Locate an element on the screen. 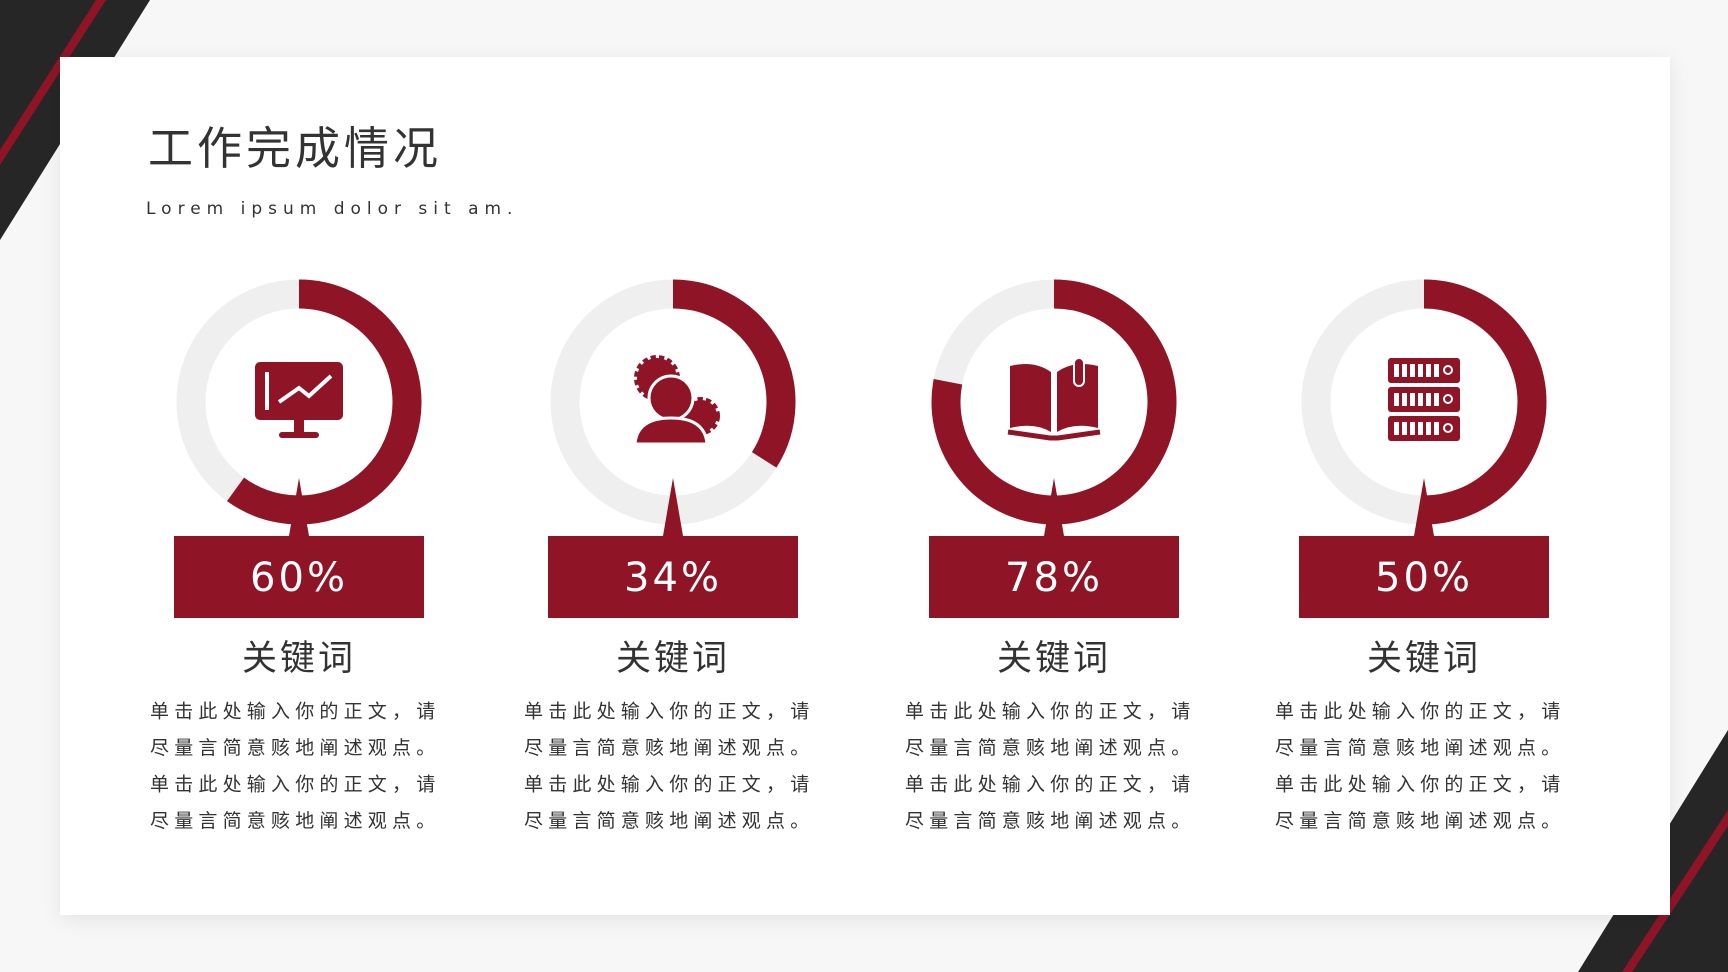 This screenshot has width=1728, height=972. value-label: 78% is located at coordinates (1054, 578).